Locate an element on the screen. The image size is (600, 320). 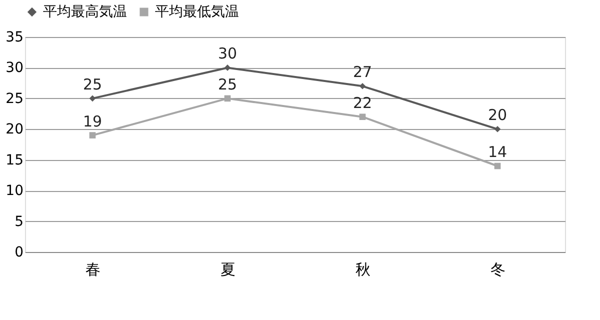
data-label: 20 is located at coordinates (498, 115).